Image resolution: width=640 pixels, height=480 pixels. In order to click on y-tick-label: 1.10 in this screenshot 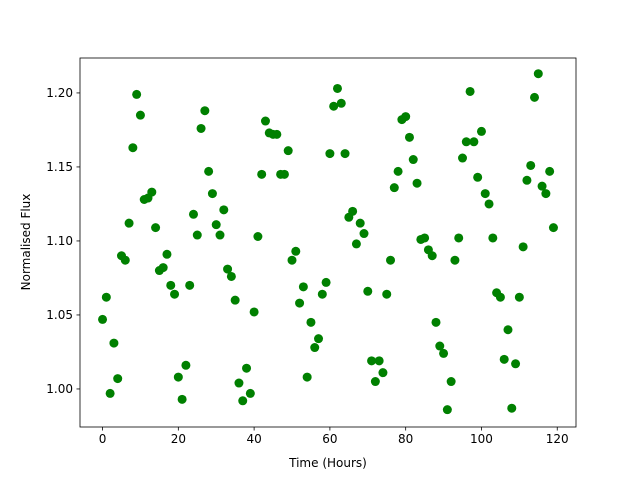, I will do `click(59, 241)`.